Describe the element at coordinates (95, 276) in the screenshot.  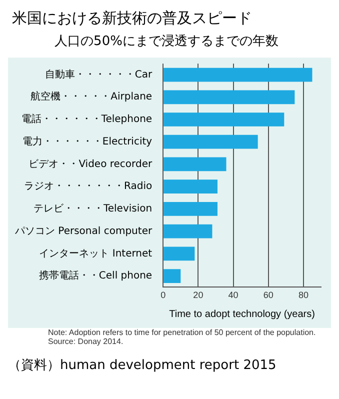
I see `y-tick-label: 携帯電話・・Cell phone` at that location.